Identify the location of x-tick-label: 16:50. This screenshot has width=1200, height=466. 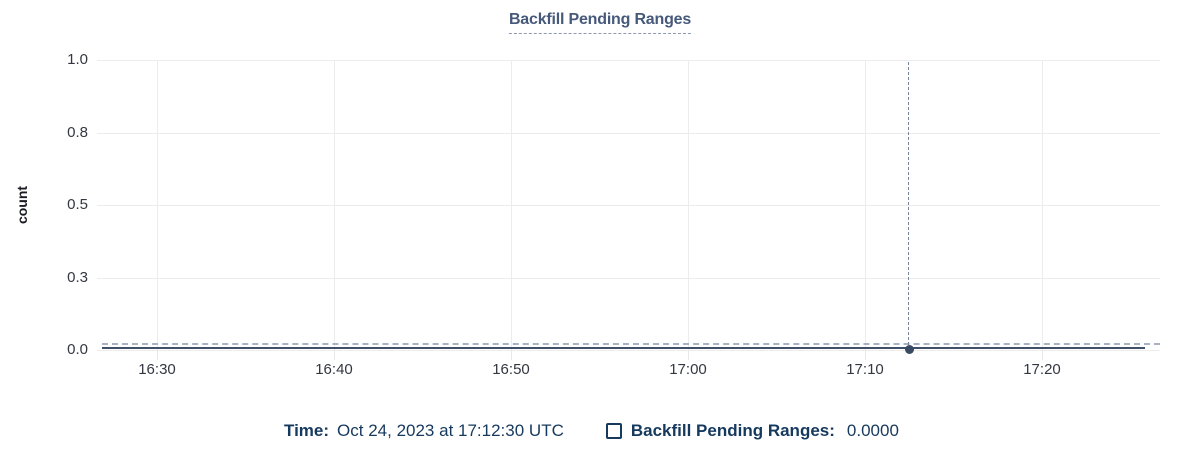
(511, 369).